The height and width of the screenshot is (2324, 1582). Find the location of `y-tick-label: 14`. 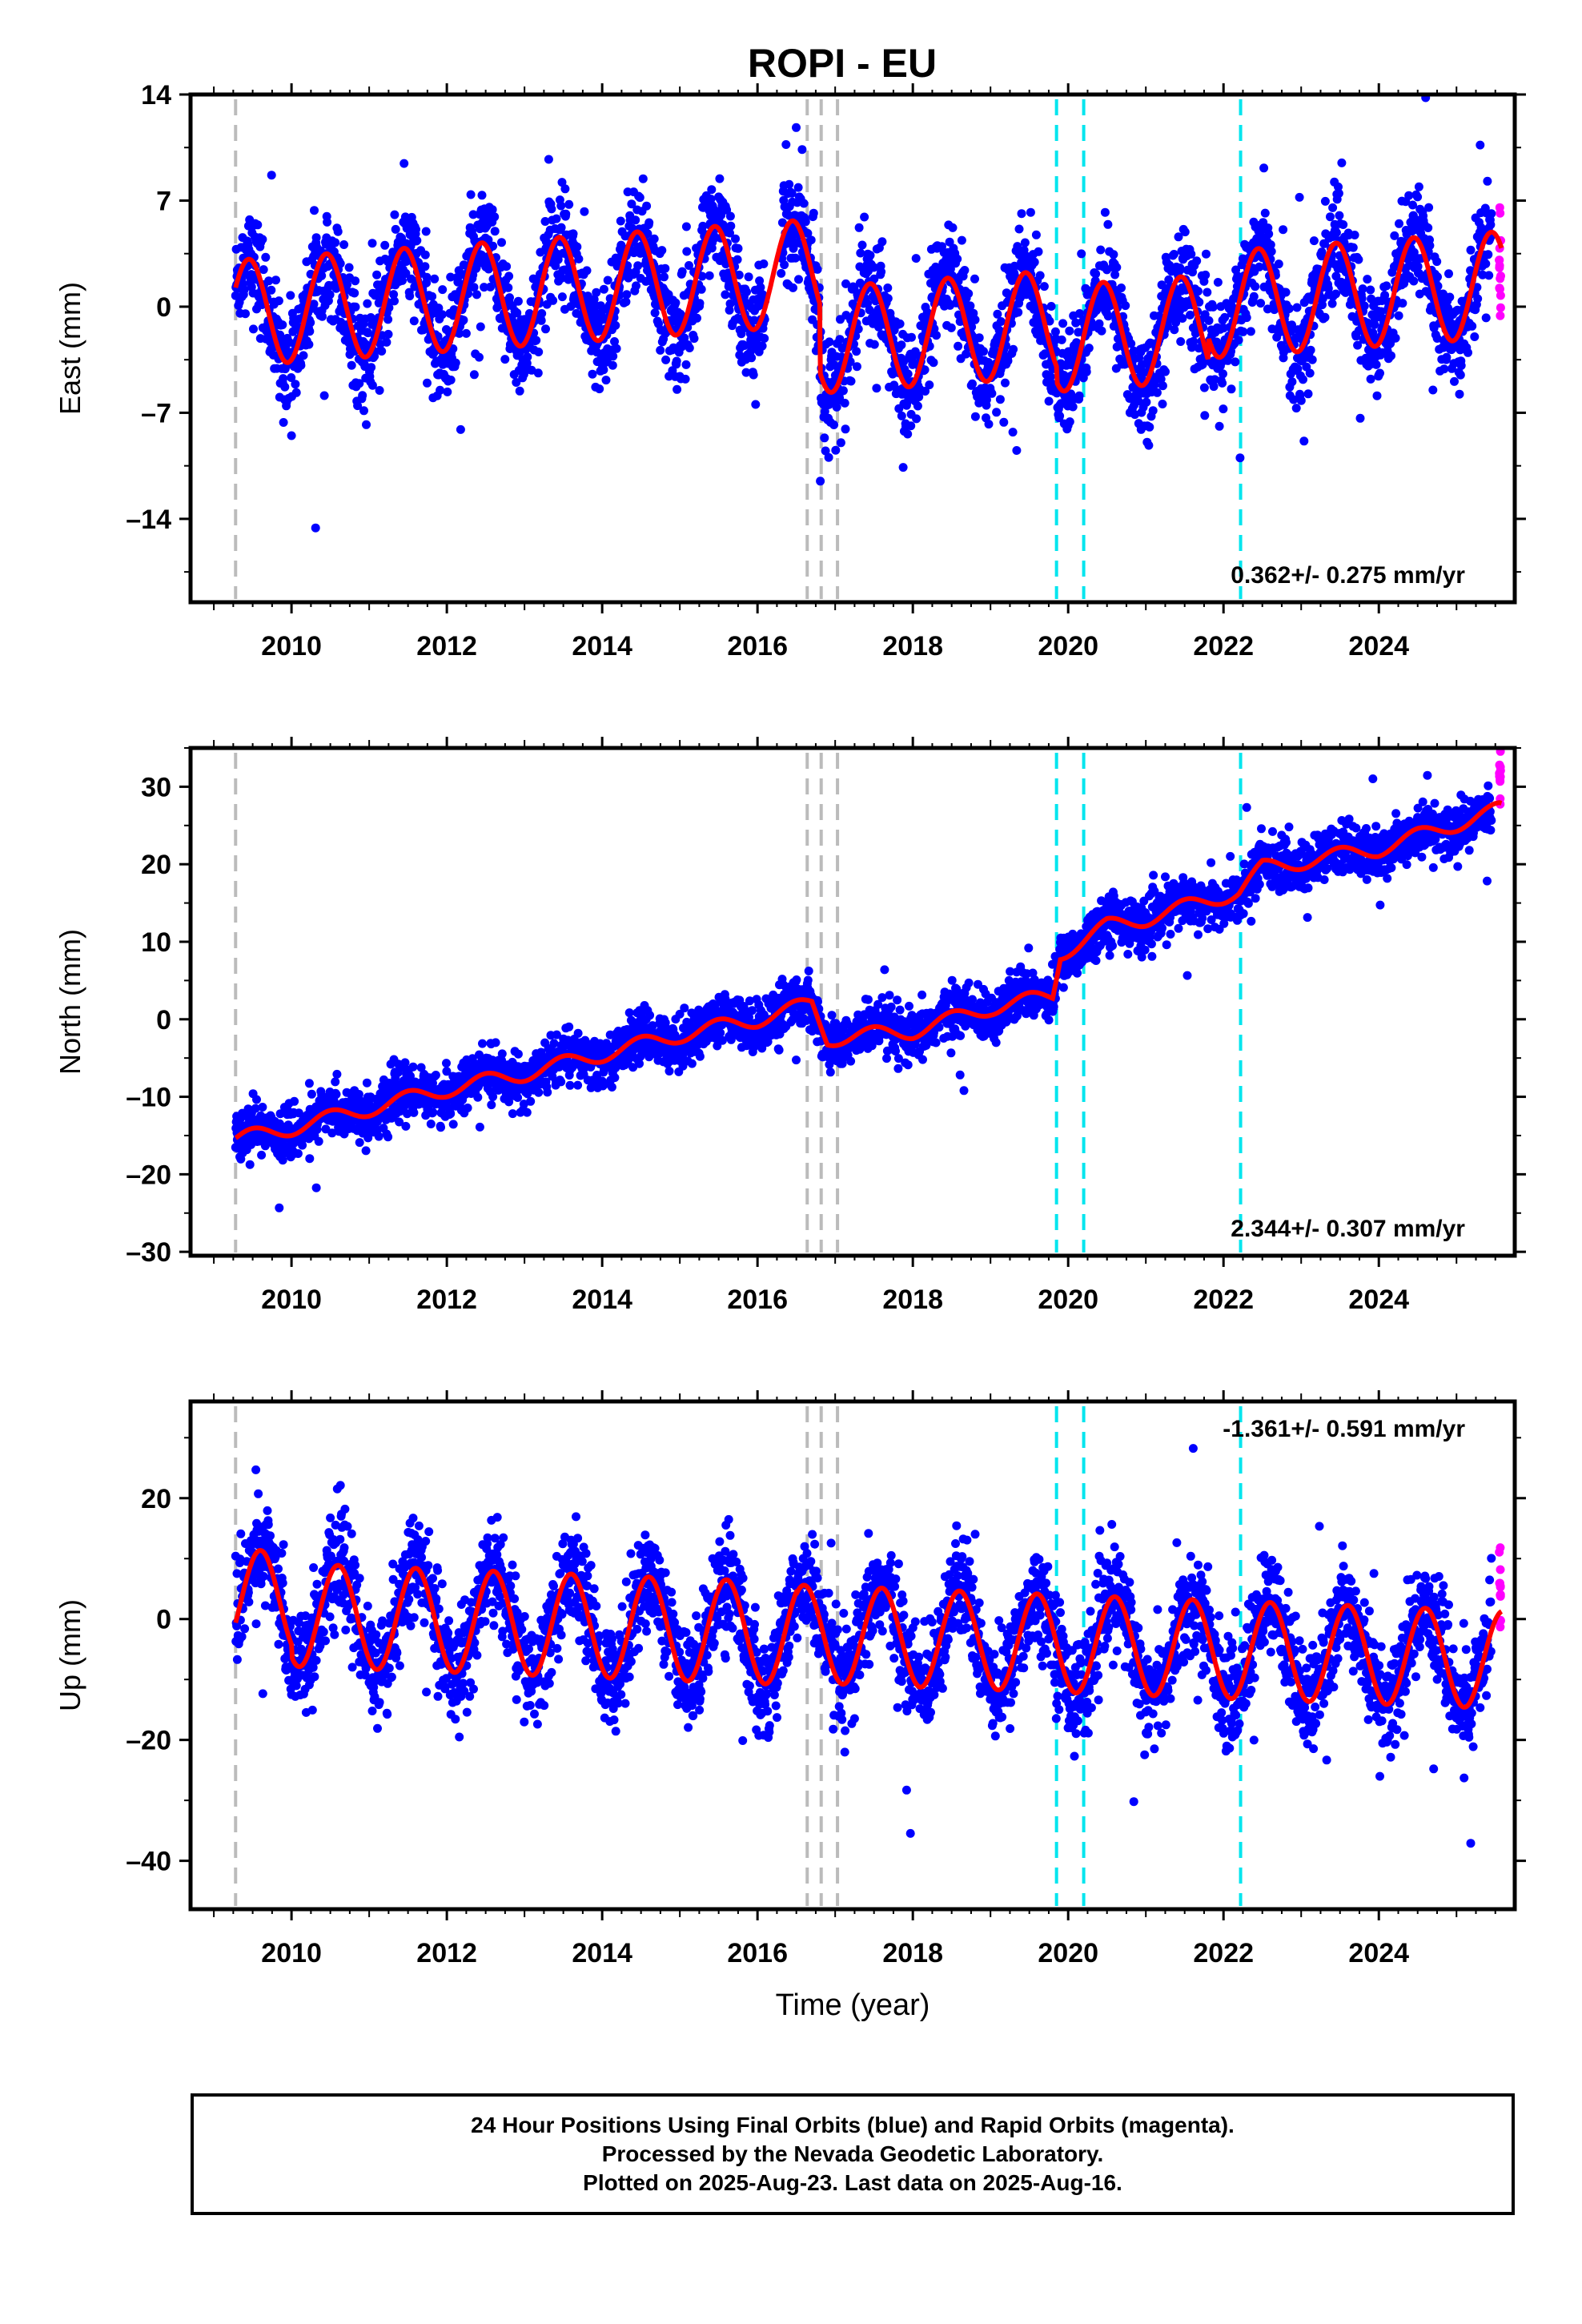

y-tick-label: 14 is located at coordinates (156, 95).